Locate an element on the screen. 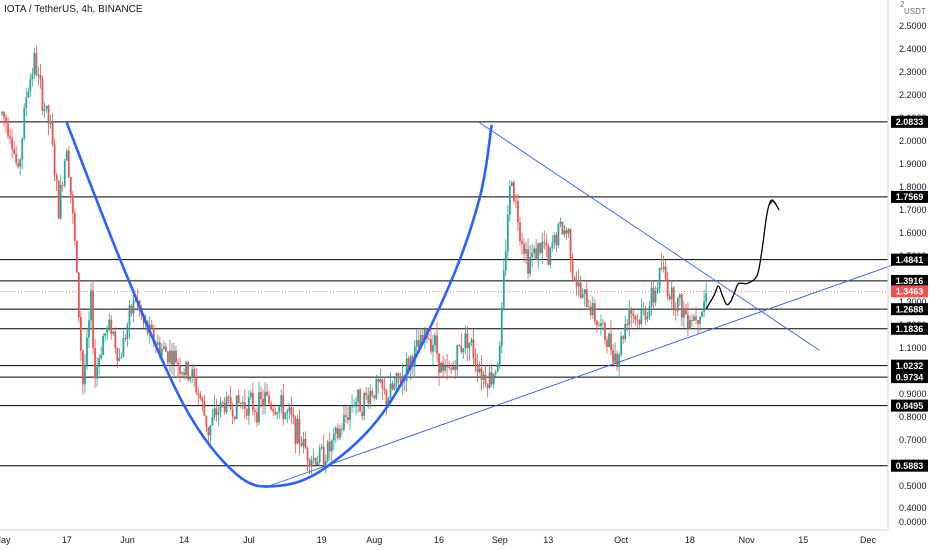  x-tick-label: Aug is located at coordinates (374, 540).